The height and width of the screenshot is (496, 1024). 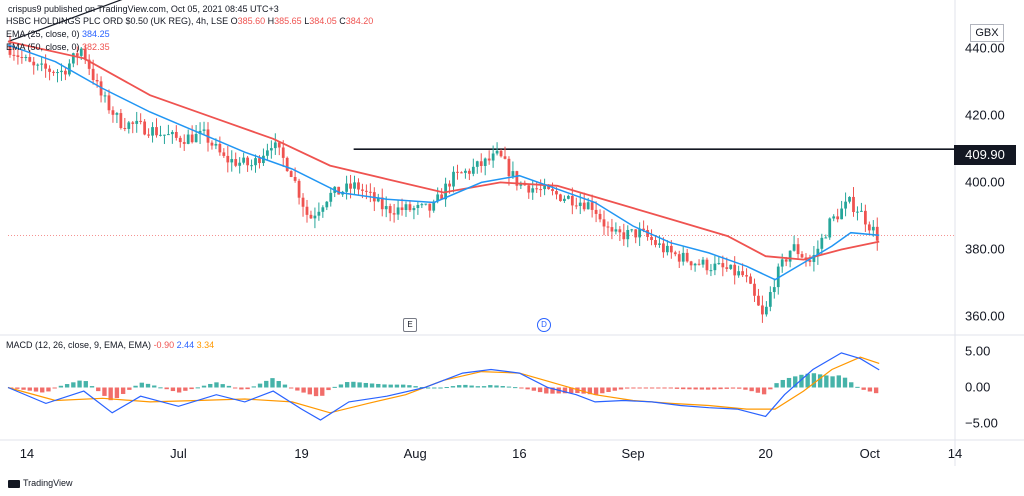 I want to click on ema50-label: EMA (50, close, 0), so click(x=43, y=47).